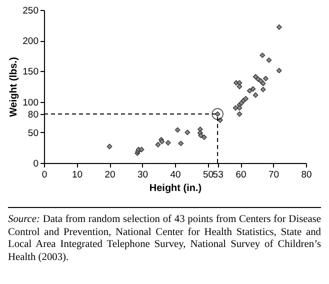 The width and height of the screenshot is (329, 284). What do you see at coordinates (175, 188) in the screenshot?
I see `x-axis-title: Height (in.)` at bounding box center [175, 188].